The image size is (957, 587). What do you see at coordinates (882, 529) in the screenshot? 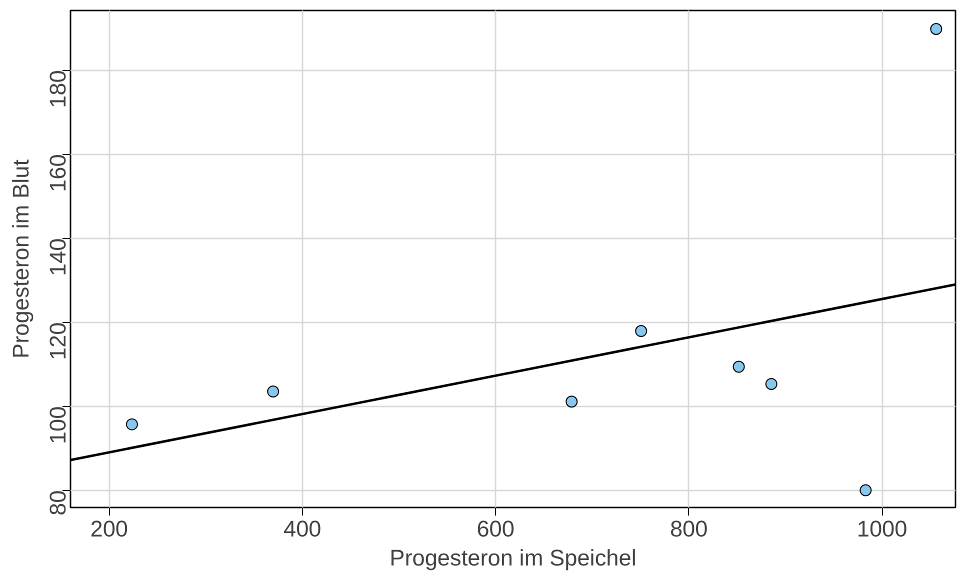
I see `x-tick-label: 1000` at bounding box center [882, 529].